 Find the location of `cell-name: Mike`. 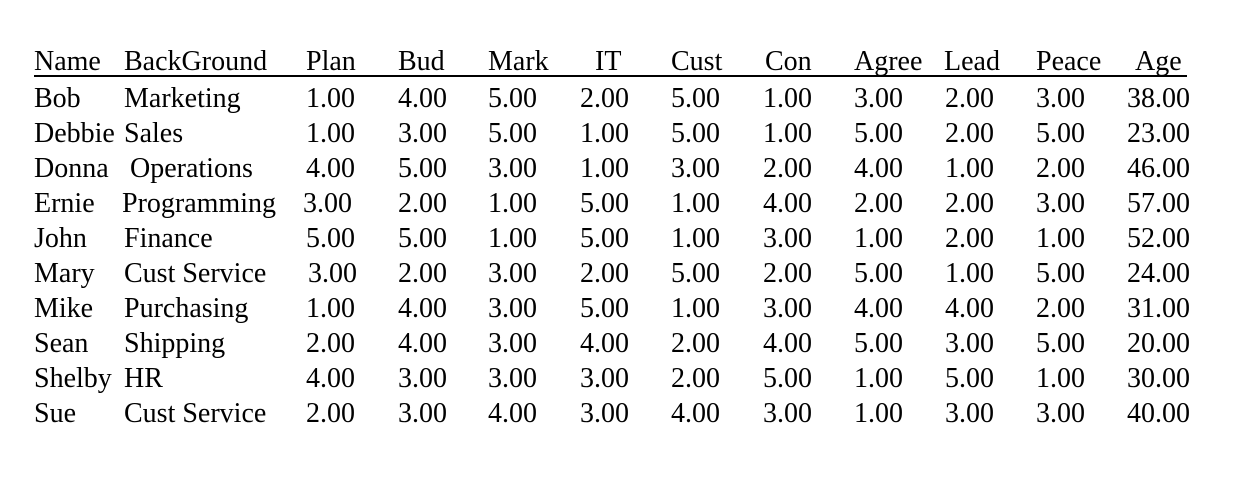

cell-name: Mike is located at coordinates (64, 308).